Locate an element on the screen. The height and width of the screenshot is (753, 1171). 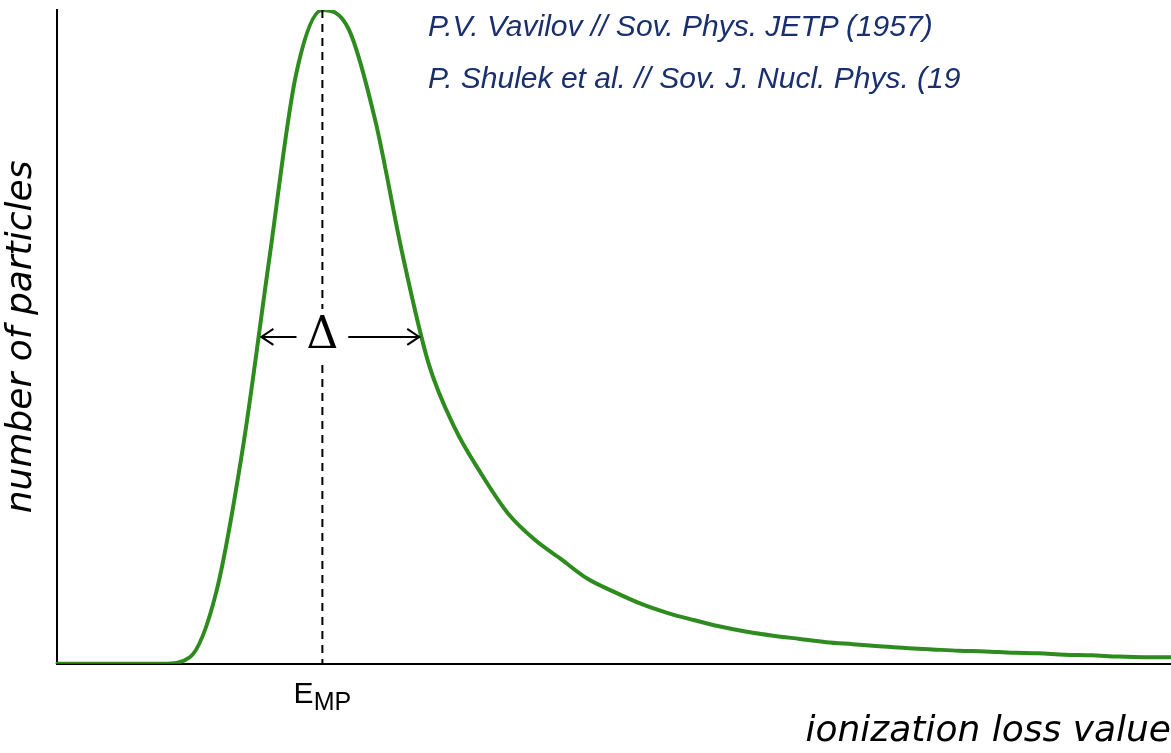
y-axis-title: number of particles is located at coordinates (19, 337).